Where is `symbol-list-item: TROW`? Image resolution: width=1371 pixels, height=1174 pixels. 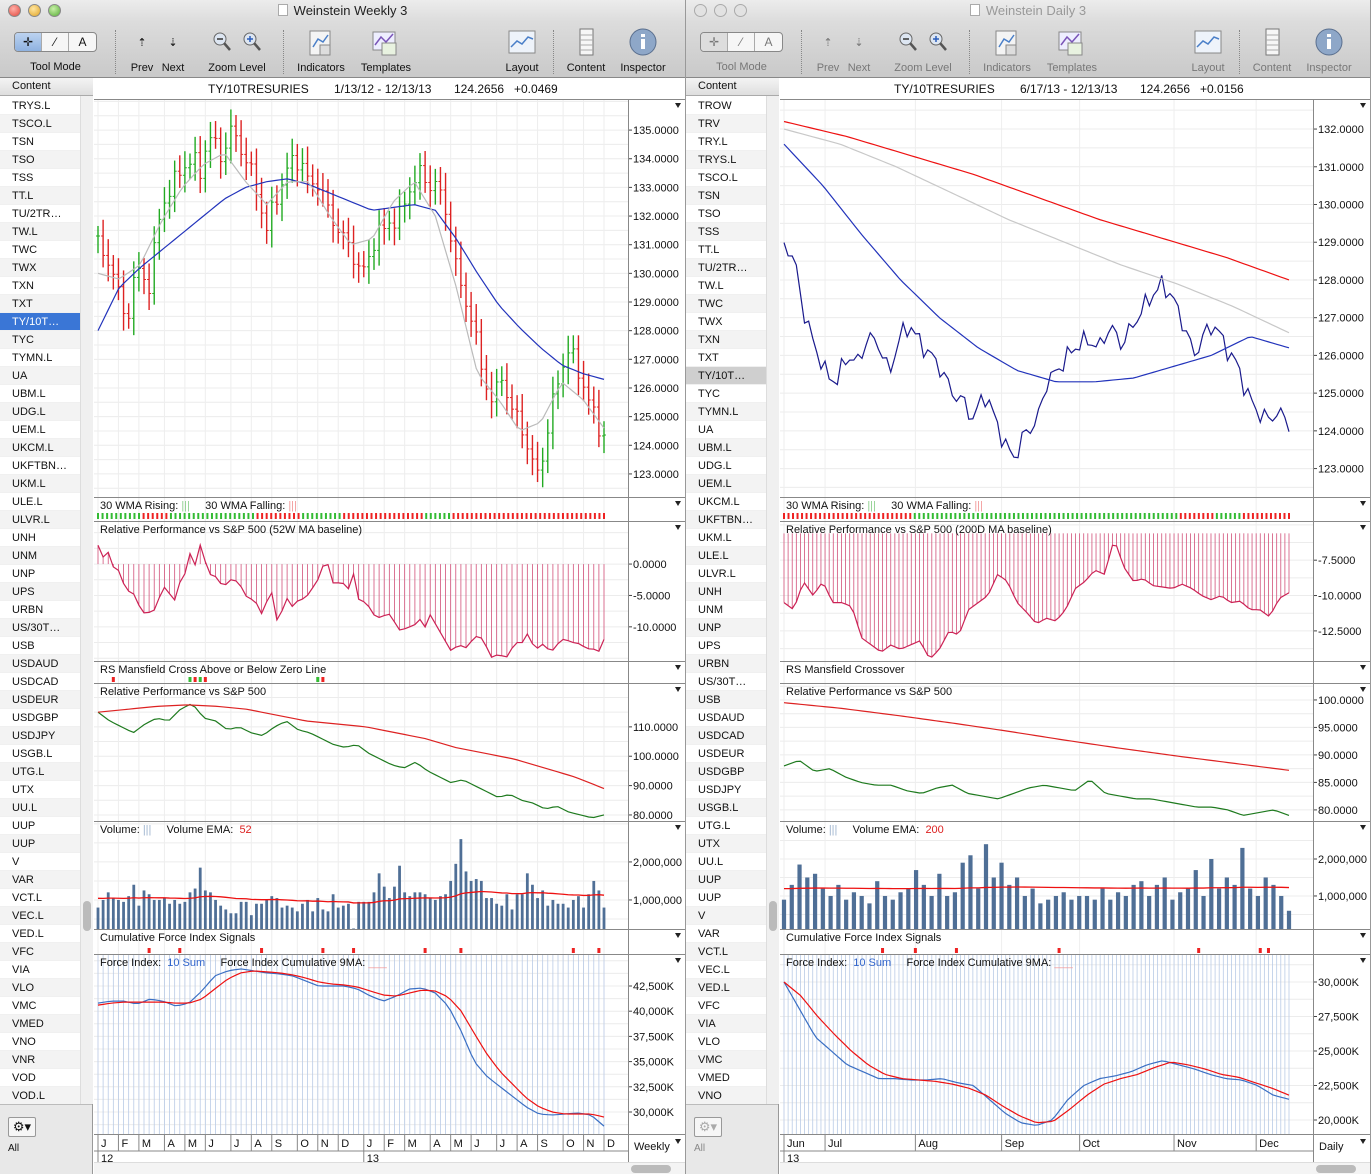 symbol-list-item: TROW is located at coordinates (726, 106).